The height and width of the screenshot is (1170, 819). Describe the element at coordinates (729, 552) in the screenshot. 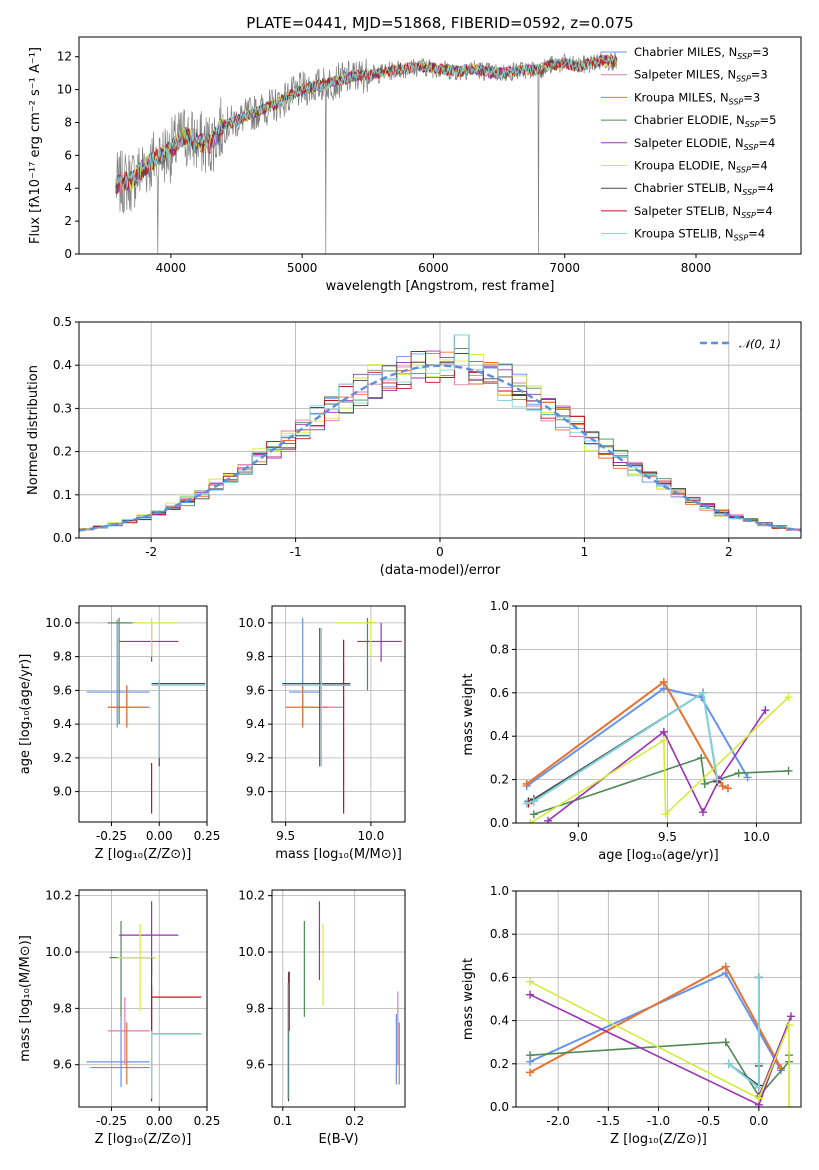

I see `x-tick-label: 2` at that location.